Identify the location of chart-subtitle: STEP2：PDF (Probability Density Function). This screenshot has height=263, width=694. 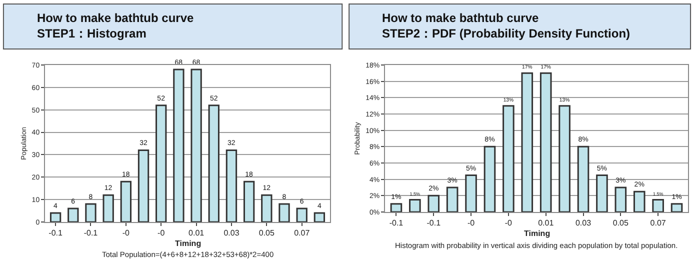
(506, 33).